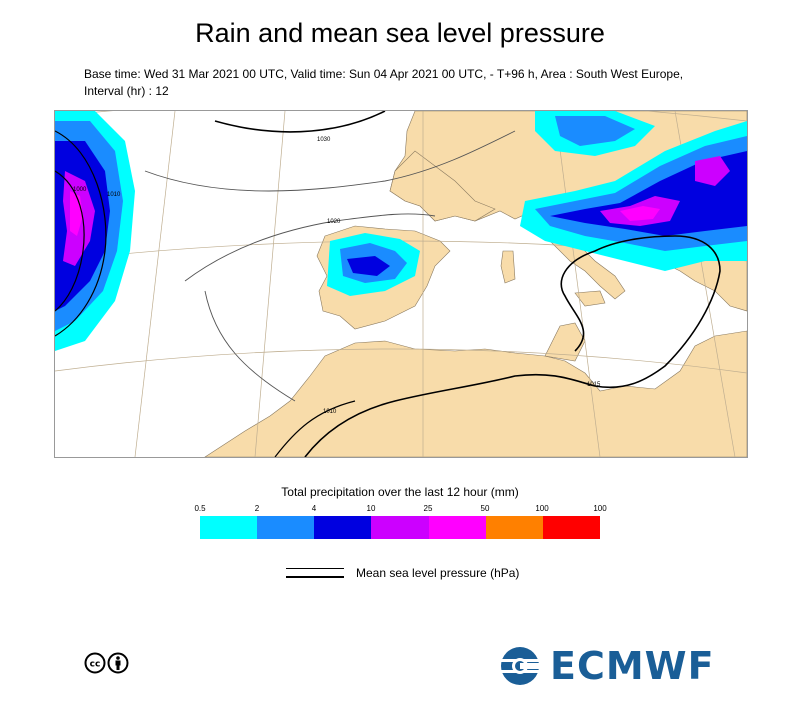 The image size is (800, 720). I want to click on land-sicily, so click(590, 298).